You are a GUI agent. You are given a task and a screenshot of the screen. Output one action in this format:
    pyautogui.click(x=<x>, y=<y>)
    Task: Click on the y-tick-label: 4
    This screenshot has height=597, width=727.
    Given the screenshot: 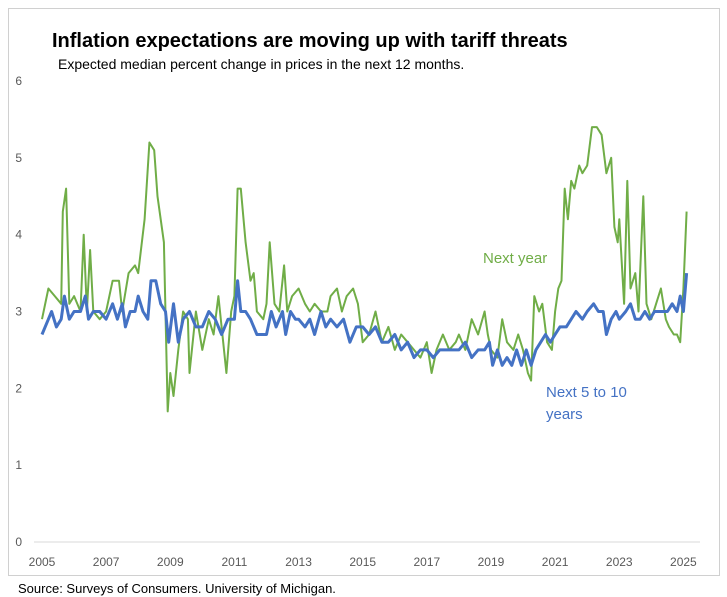 What is the action you would take?
    pyautogui.click(x=18, y=235)
    